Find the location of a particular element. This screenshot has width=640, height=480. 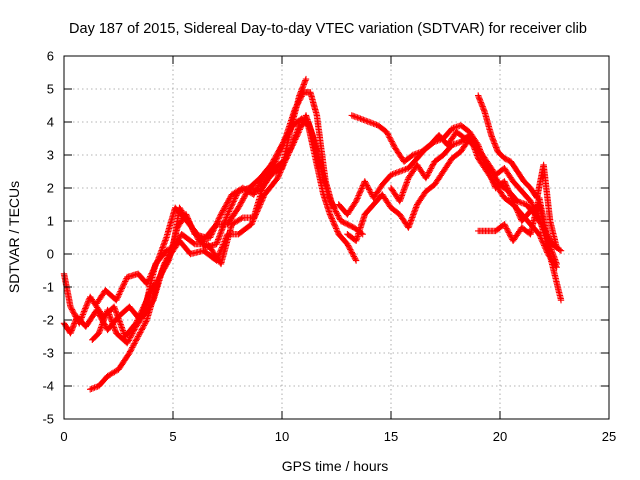

y-tick-label: 3 is located at coordinates (50, 155).